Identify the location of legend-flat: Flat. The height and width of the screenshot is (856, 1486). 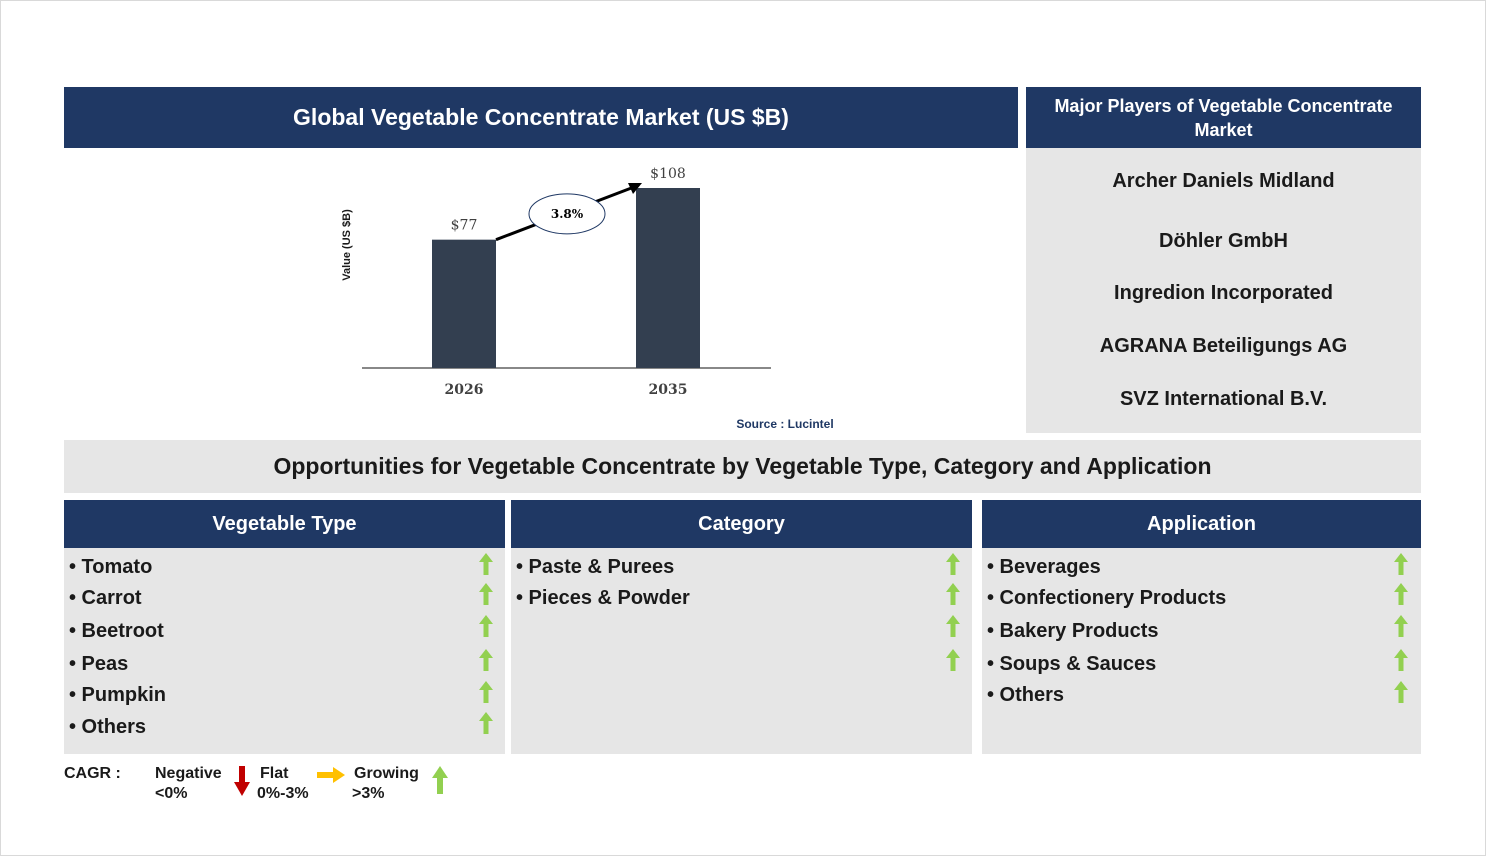
(274, 773).